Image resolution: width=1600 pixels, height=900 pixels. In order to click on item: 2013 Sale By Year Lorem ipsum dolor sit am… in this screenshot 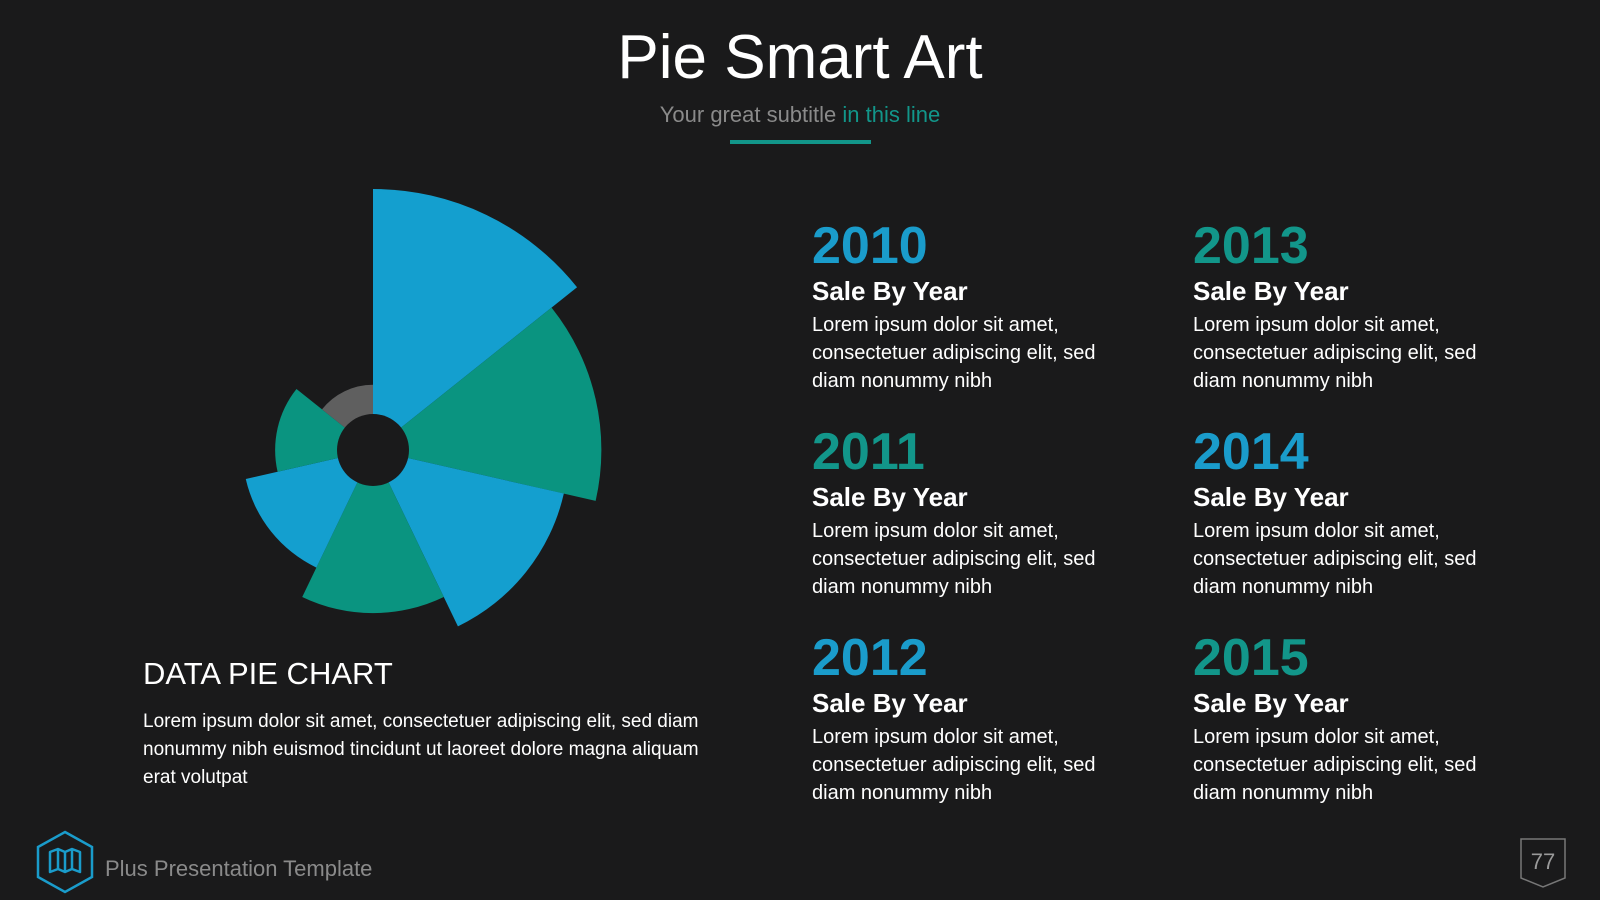, I will do `click(1358, 306)`.